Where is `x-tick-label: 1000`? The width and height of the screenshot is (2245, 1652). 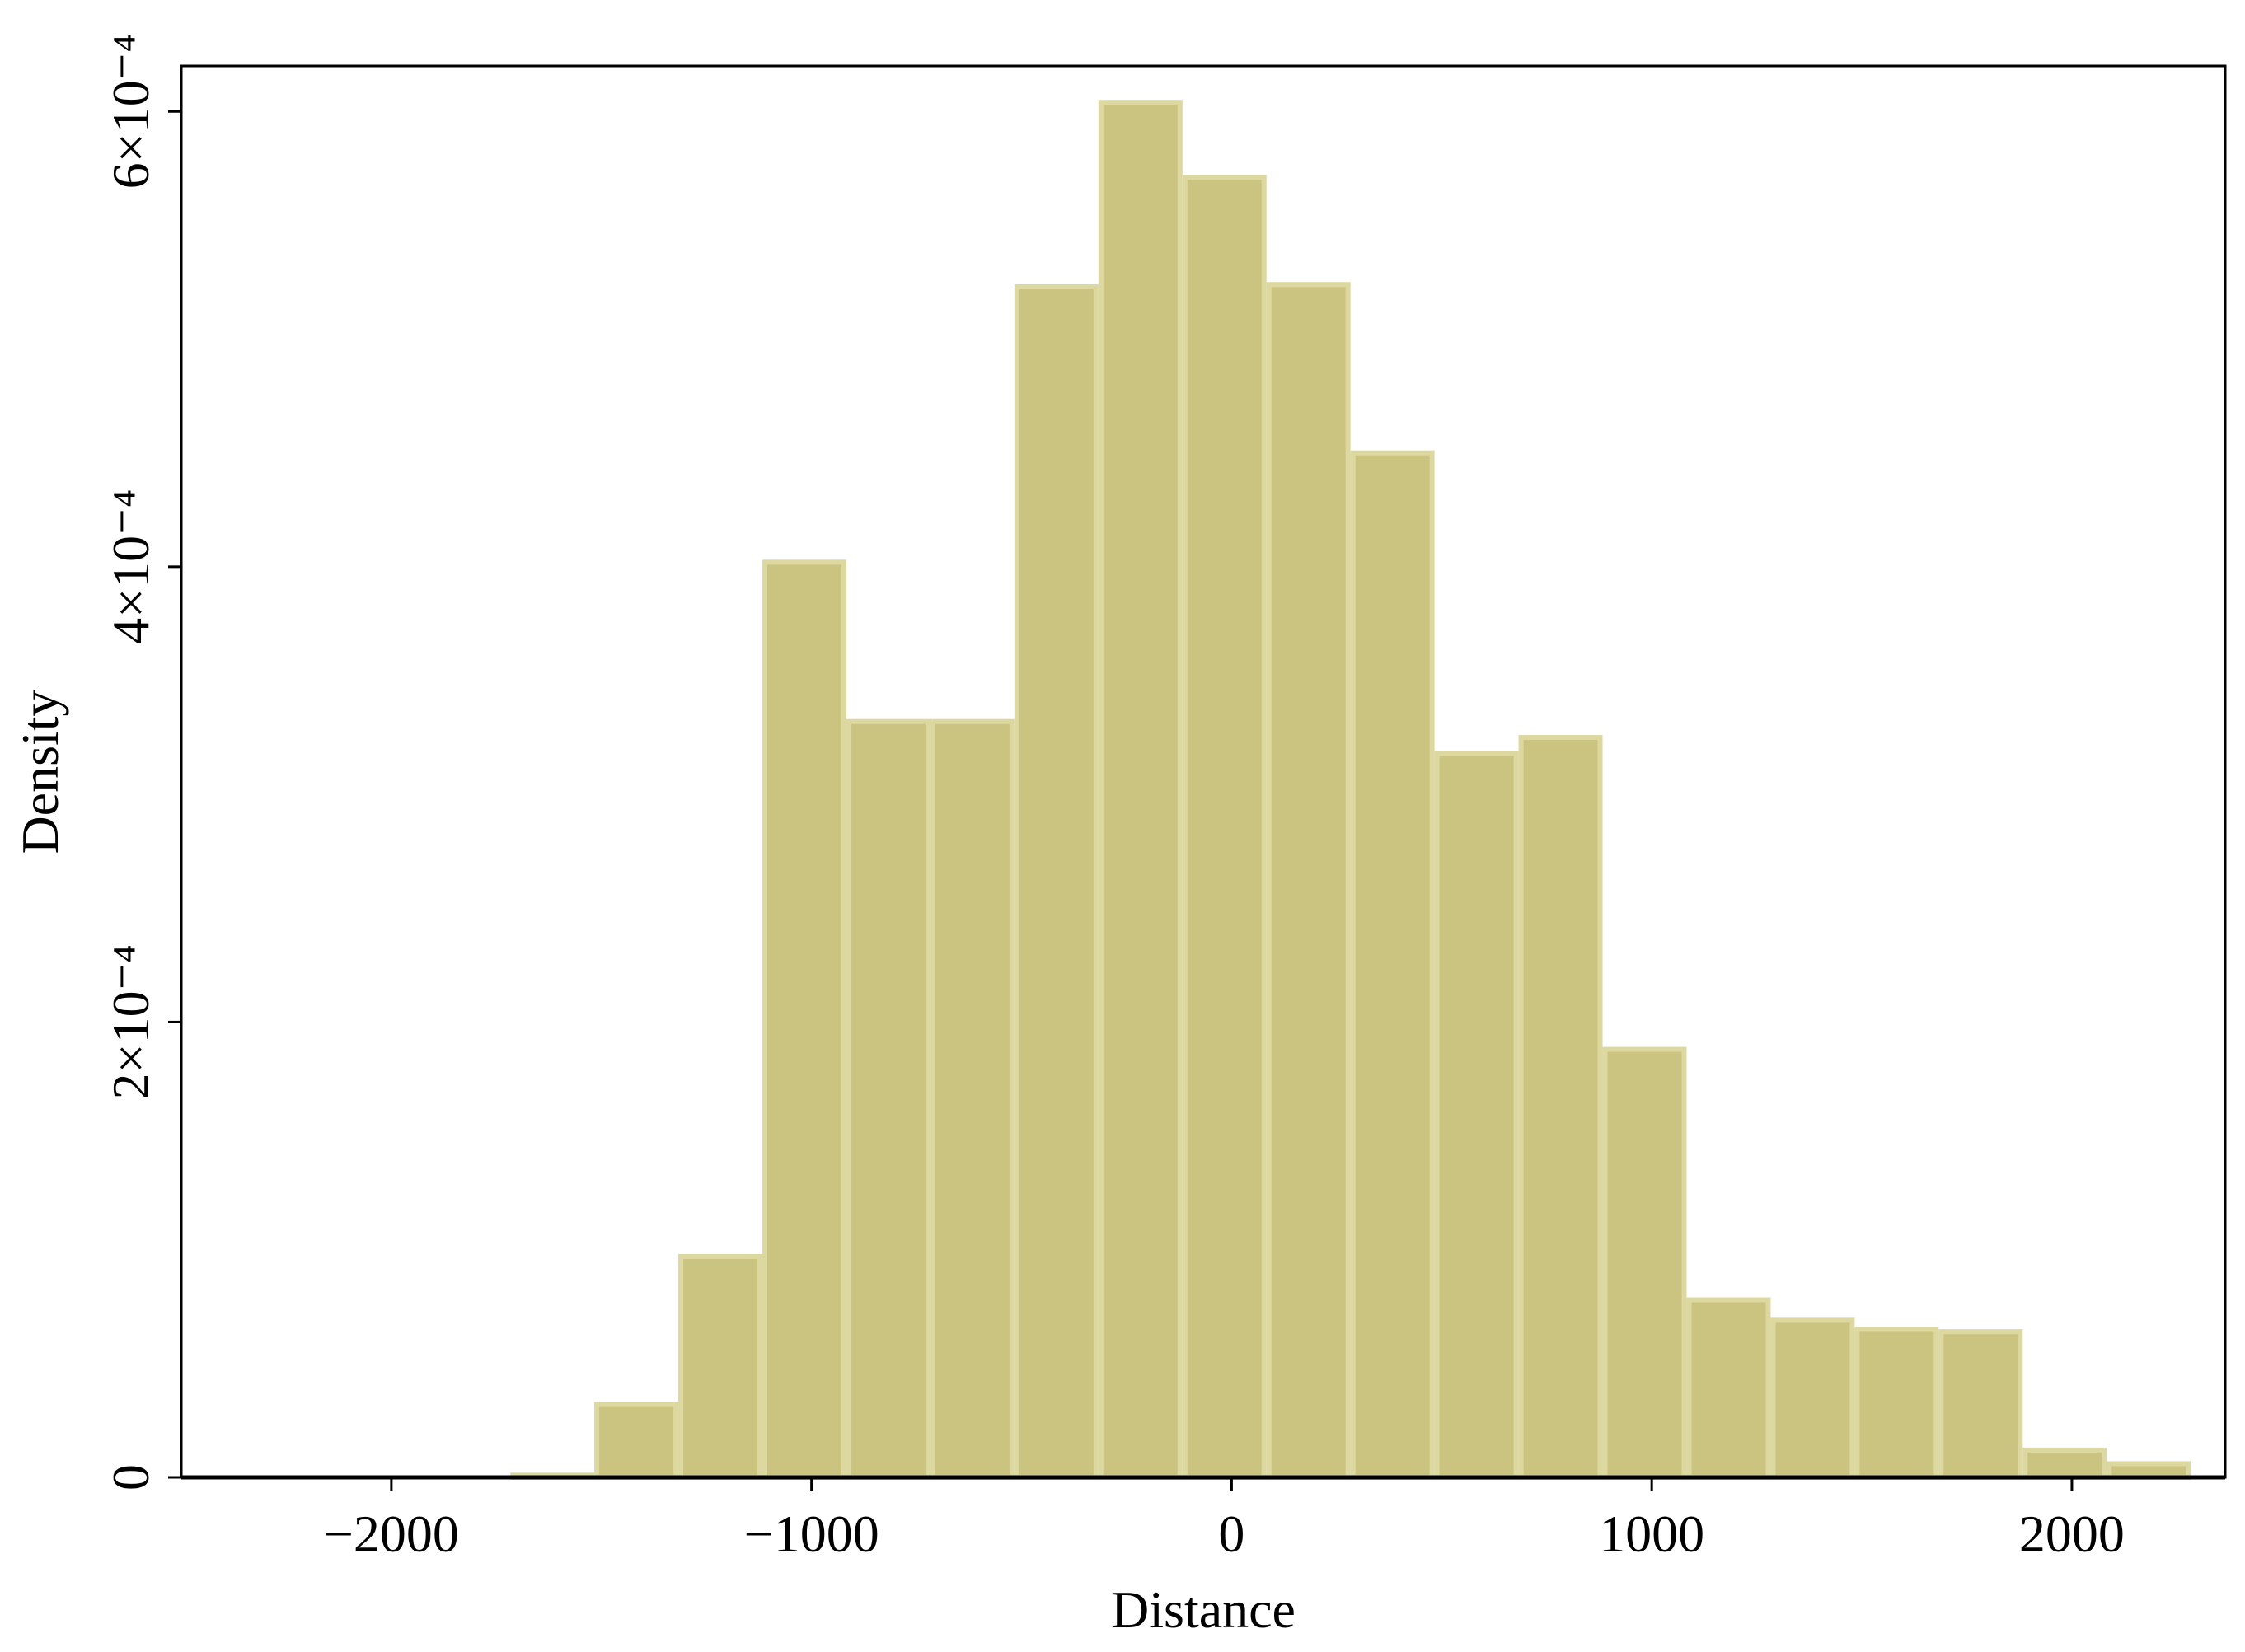
x-tick-label: 1000 is located at coordinates (1651, 1534).